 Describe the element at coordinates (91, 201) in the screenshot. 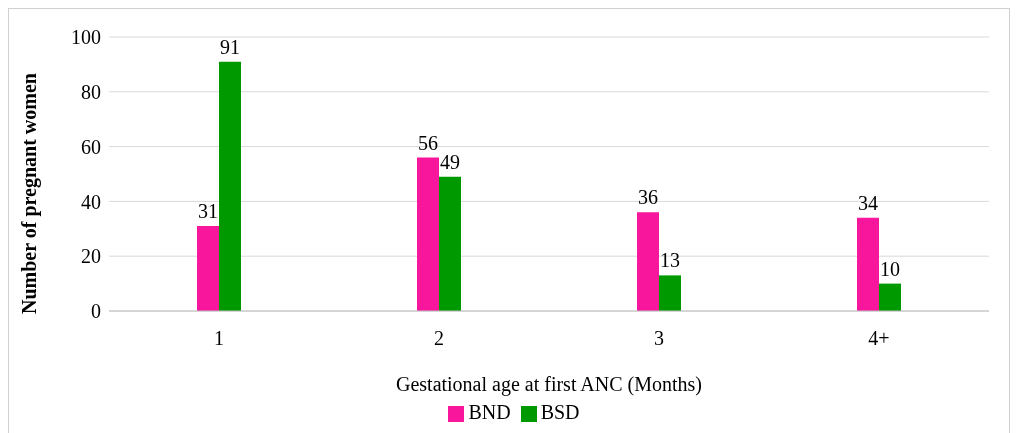

I see `y-tick-label: 40` at that location.